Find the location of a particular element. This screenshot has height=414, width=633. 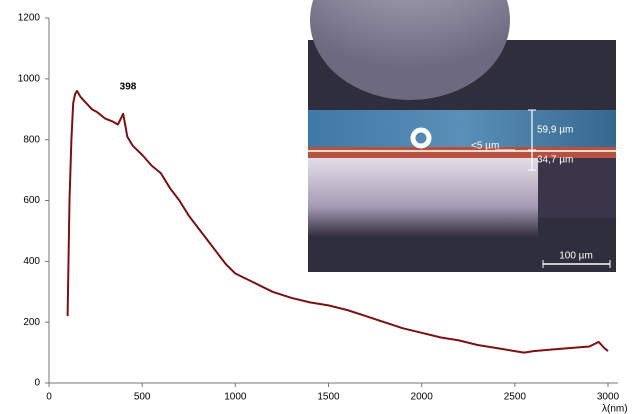

inset-label: <5 µm is located at coordinates (485, 146).